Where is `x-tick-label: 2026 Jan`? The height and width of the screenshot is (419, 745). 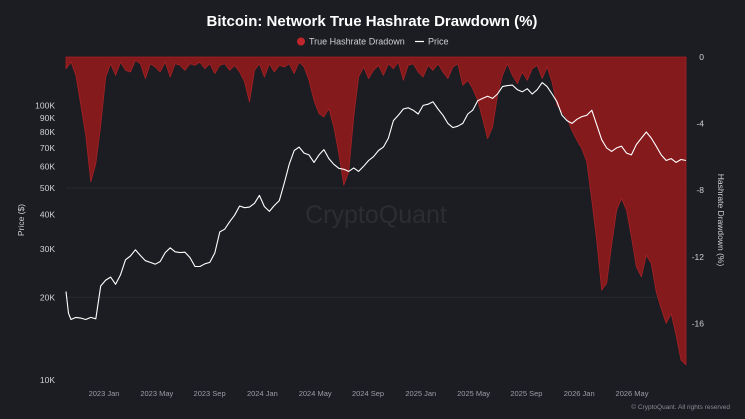 x-tick-label: 2026 Jan is located at coordinates (579, 393).